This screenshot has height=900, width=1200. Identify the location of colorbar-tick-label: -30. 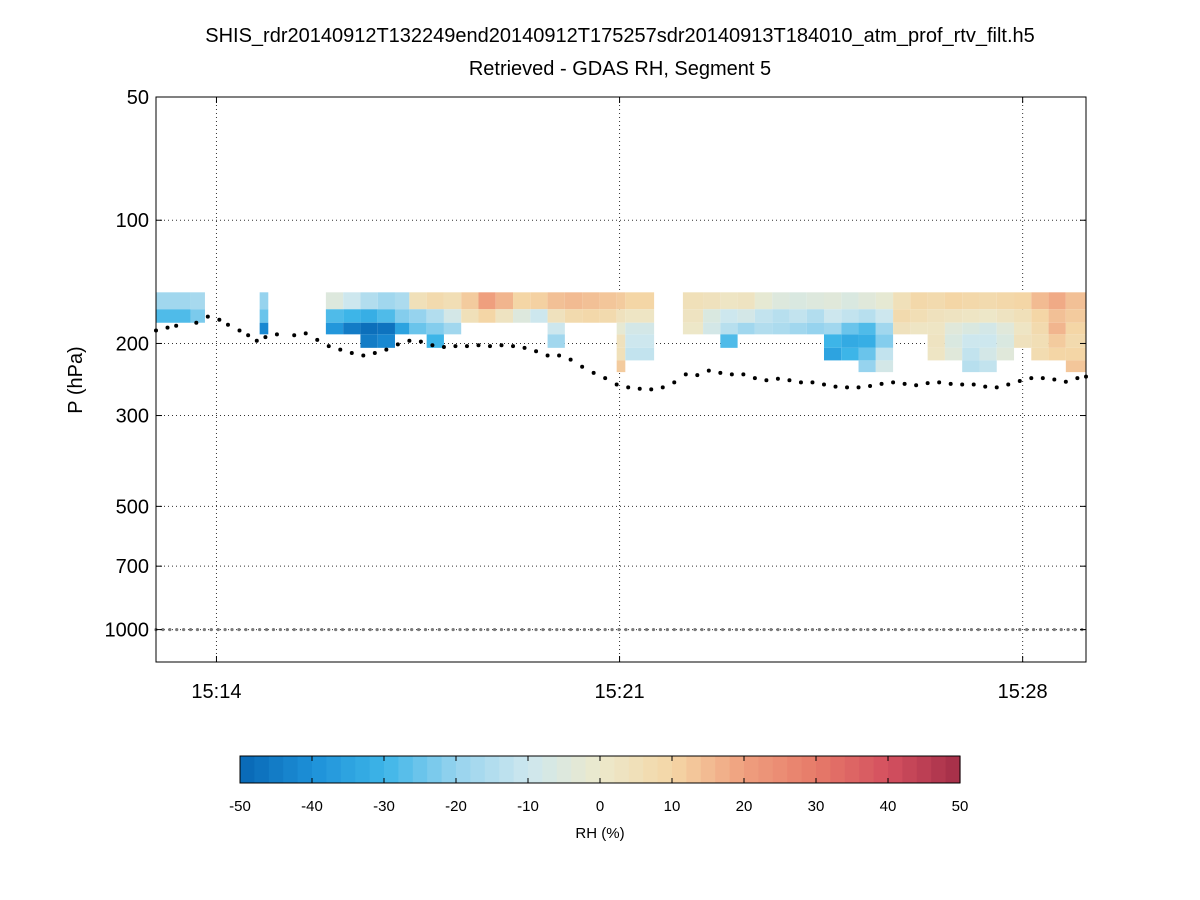
(384, 806).